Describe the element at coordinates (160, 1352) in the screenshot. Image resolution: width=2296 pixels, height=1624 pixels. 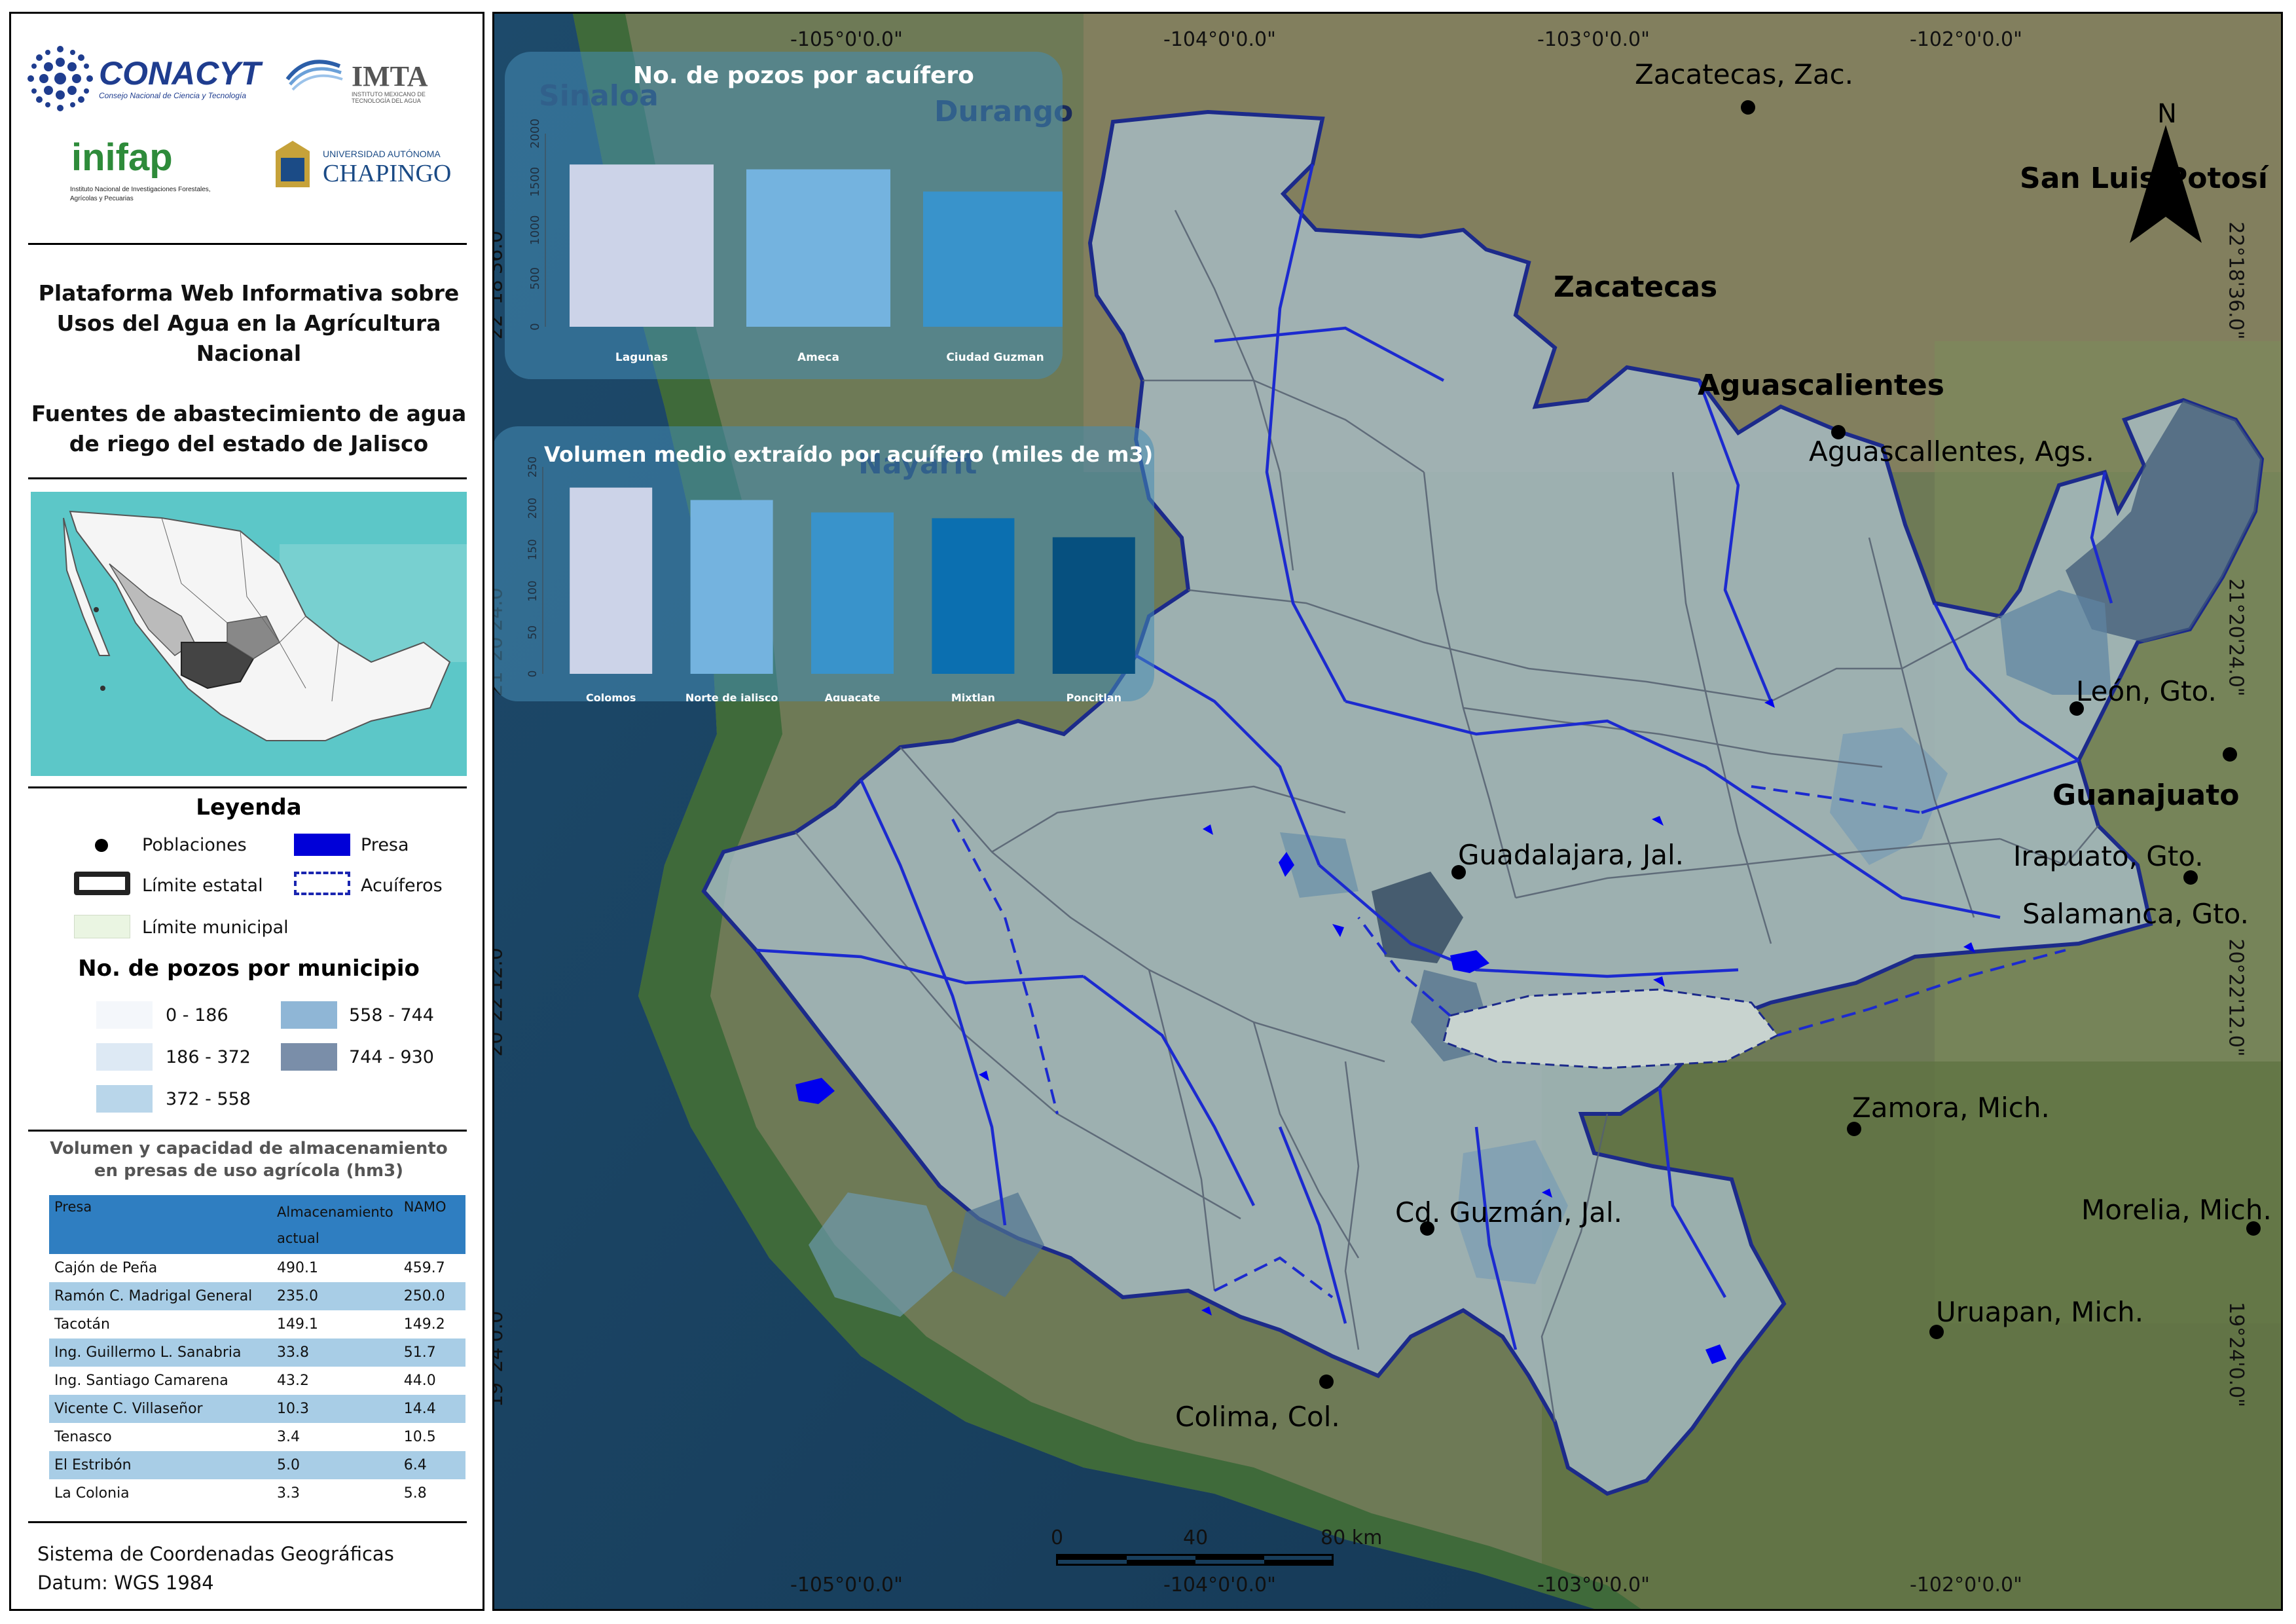
I see `table-cell: Ing. Guillermo L. Sanabria` at that location.